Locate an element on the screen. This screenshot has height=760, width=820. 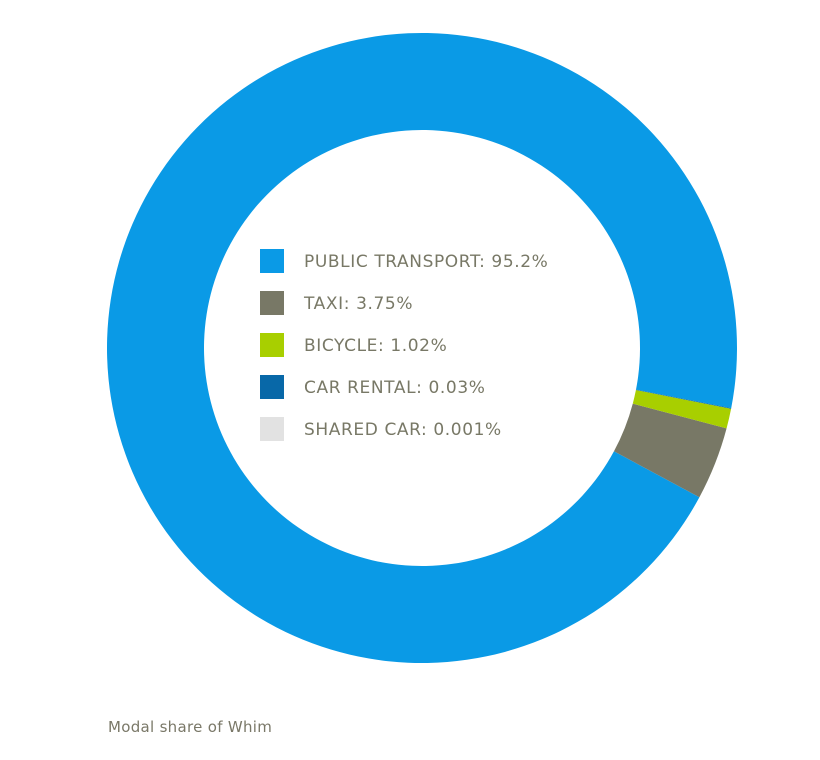
slice-shared-car is located at coordinates (683, 399).